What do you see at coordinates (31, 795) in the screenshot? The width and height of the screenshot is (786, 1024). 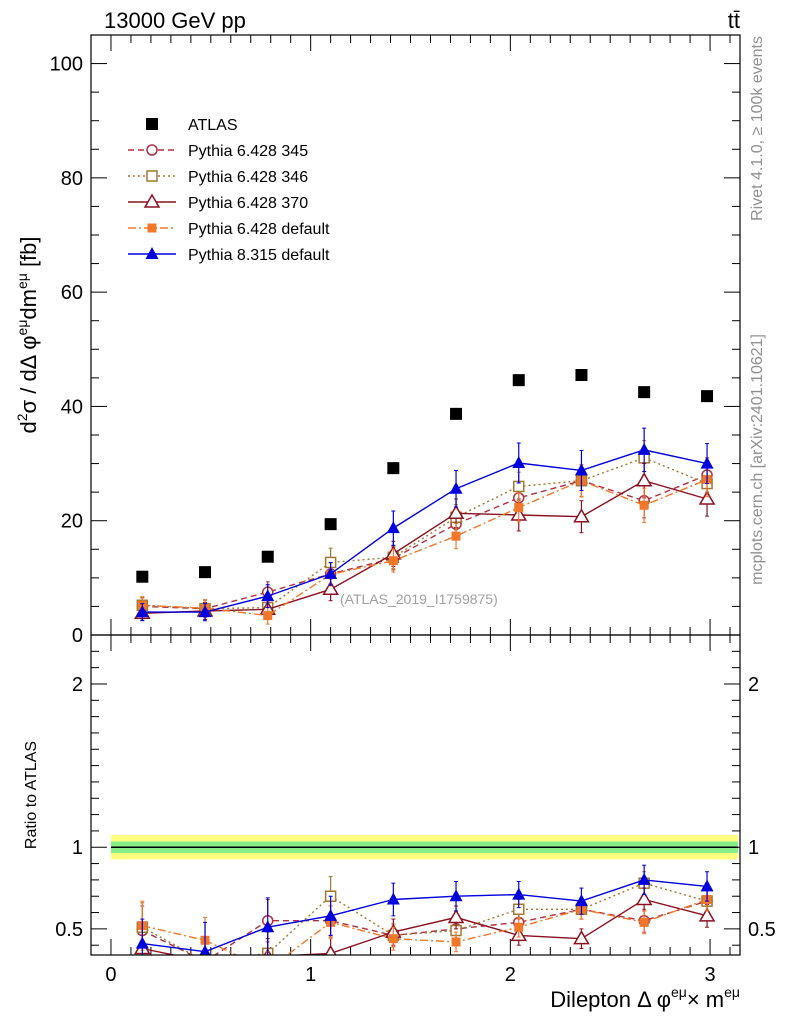 I see `ratio-y-axis-label: Ratio to ATLAS` at bounding box center [31, 795].